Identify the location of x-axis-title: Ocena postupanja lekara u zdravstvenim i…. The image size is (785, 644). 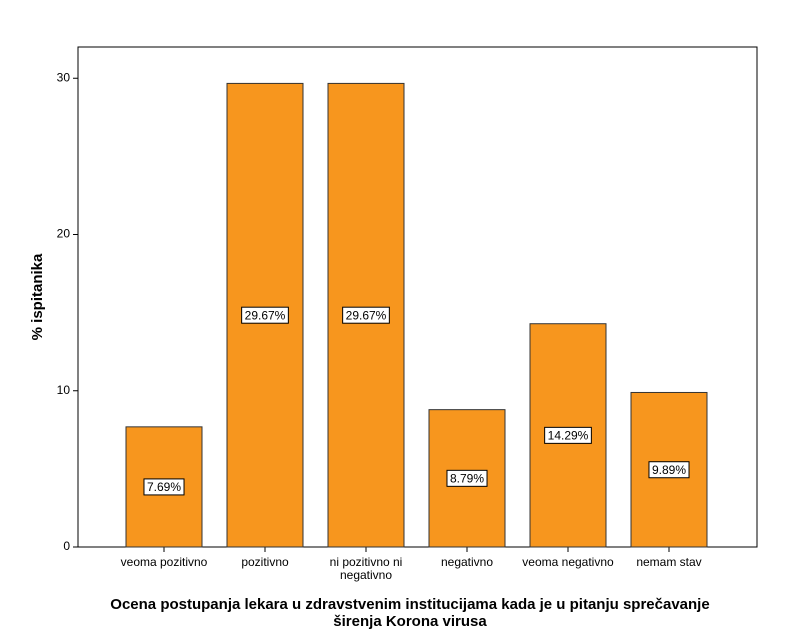
(410, 613).